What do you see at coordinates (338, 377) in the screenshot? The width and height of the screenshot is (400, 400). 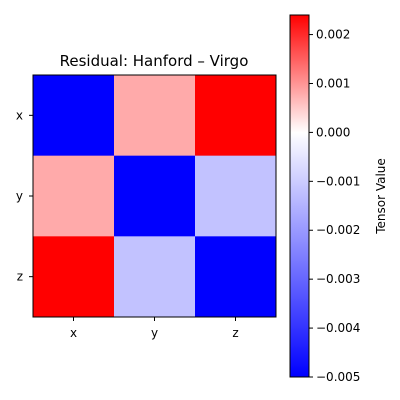 I see `colorbar-tick-label: −0.005` at bounding box center [338, 377].